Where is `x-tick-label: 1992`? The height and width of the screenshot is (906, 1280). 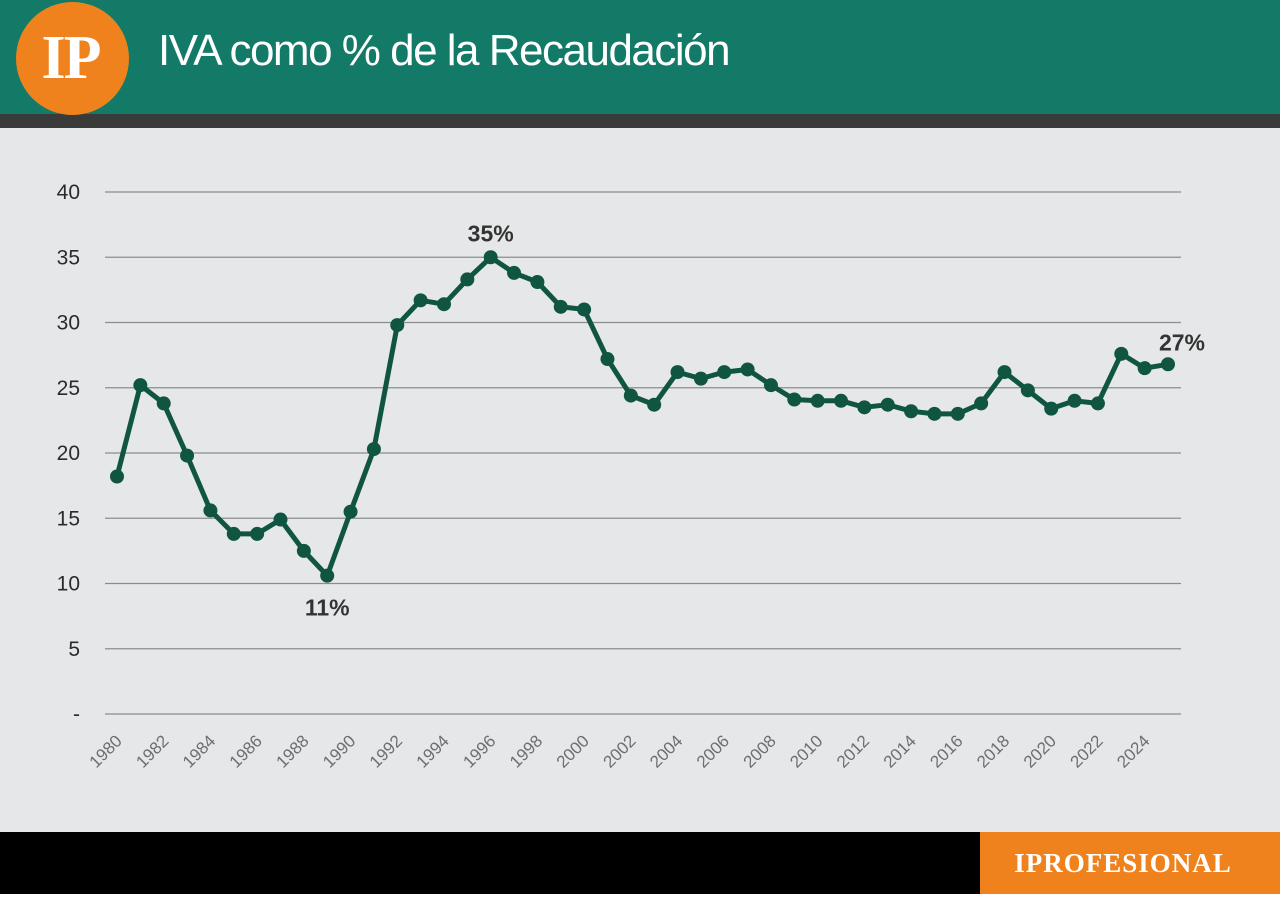 x-tick-label: 1992 is located at coordinates (386, 751).